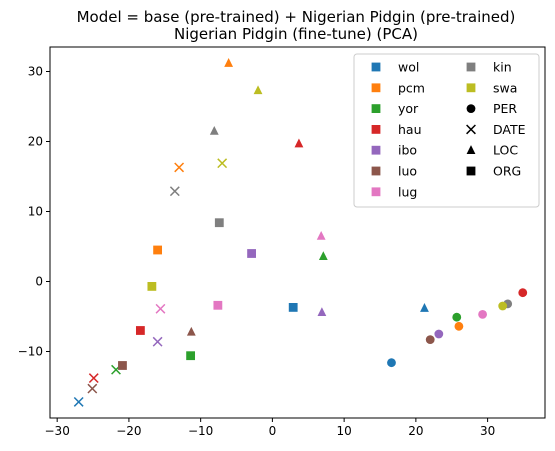 This screenshot has height=451, width=555. Describe the element at coordinates (128, 431) in the screenshot. I see `x-tick-label: −20` at that location.